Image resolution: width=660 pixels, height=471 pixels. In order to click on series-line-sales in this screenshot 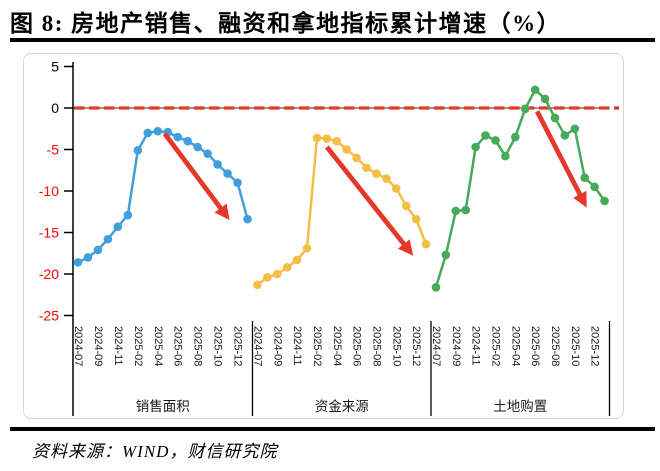, I will do `click(162, 196)`.